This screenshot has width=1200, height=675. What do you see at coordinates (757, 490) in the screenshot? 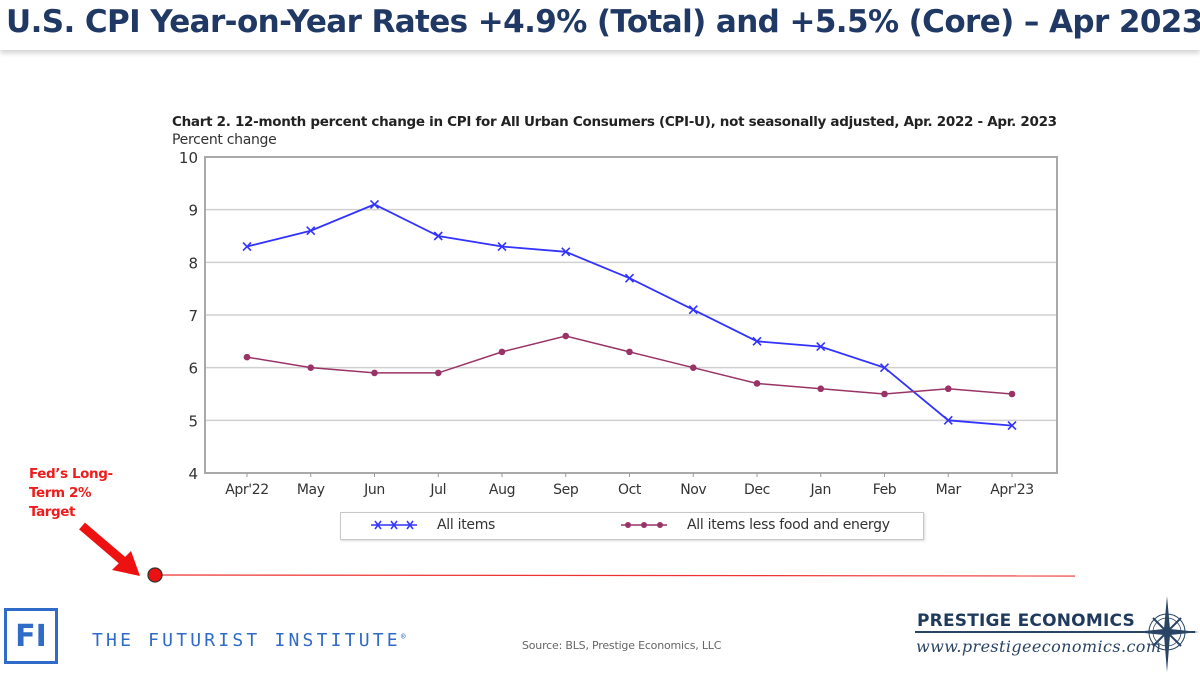
I see `x-tick-label: Dec` at bounding box center [757, 490].